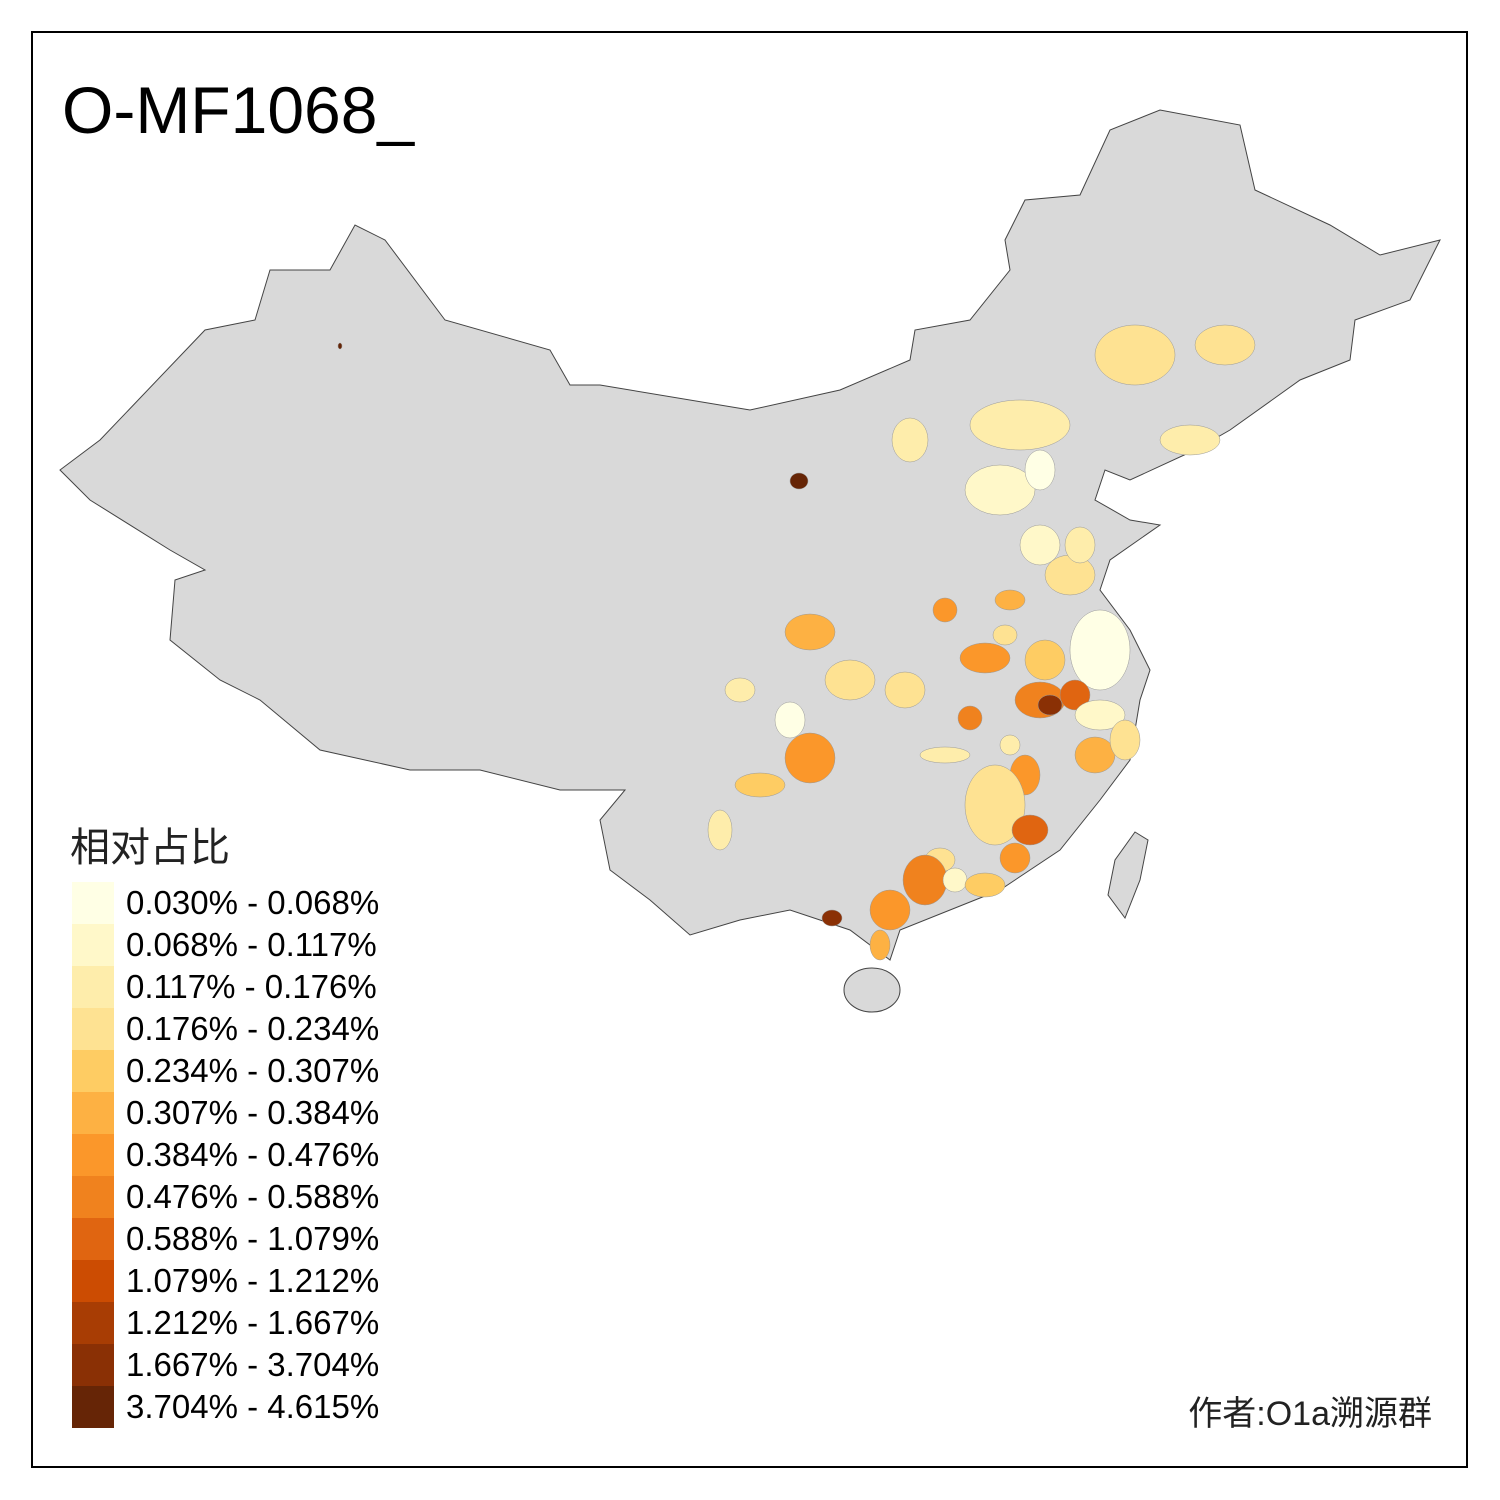 The width and height of the screenshot is (1500, 1500). Describe the element at coordinates (253, 1070) in the screenshot. I see `legend-label: 0.234% - 0.307%` at that location.